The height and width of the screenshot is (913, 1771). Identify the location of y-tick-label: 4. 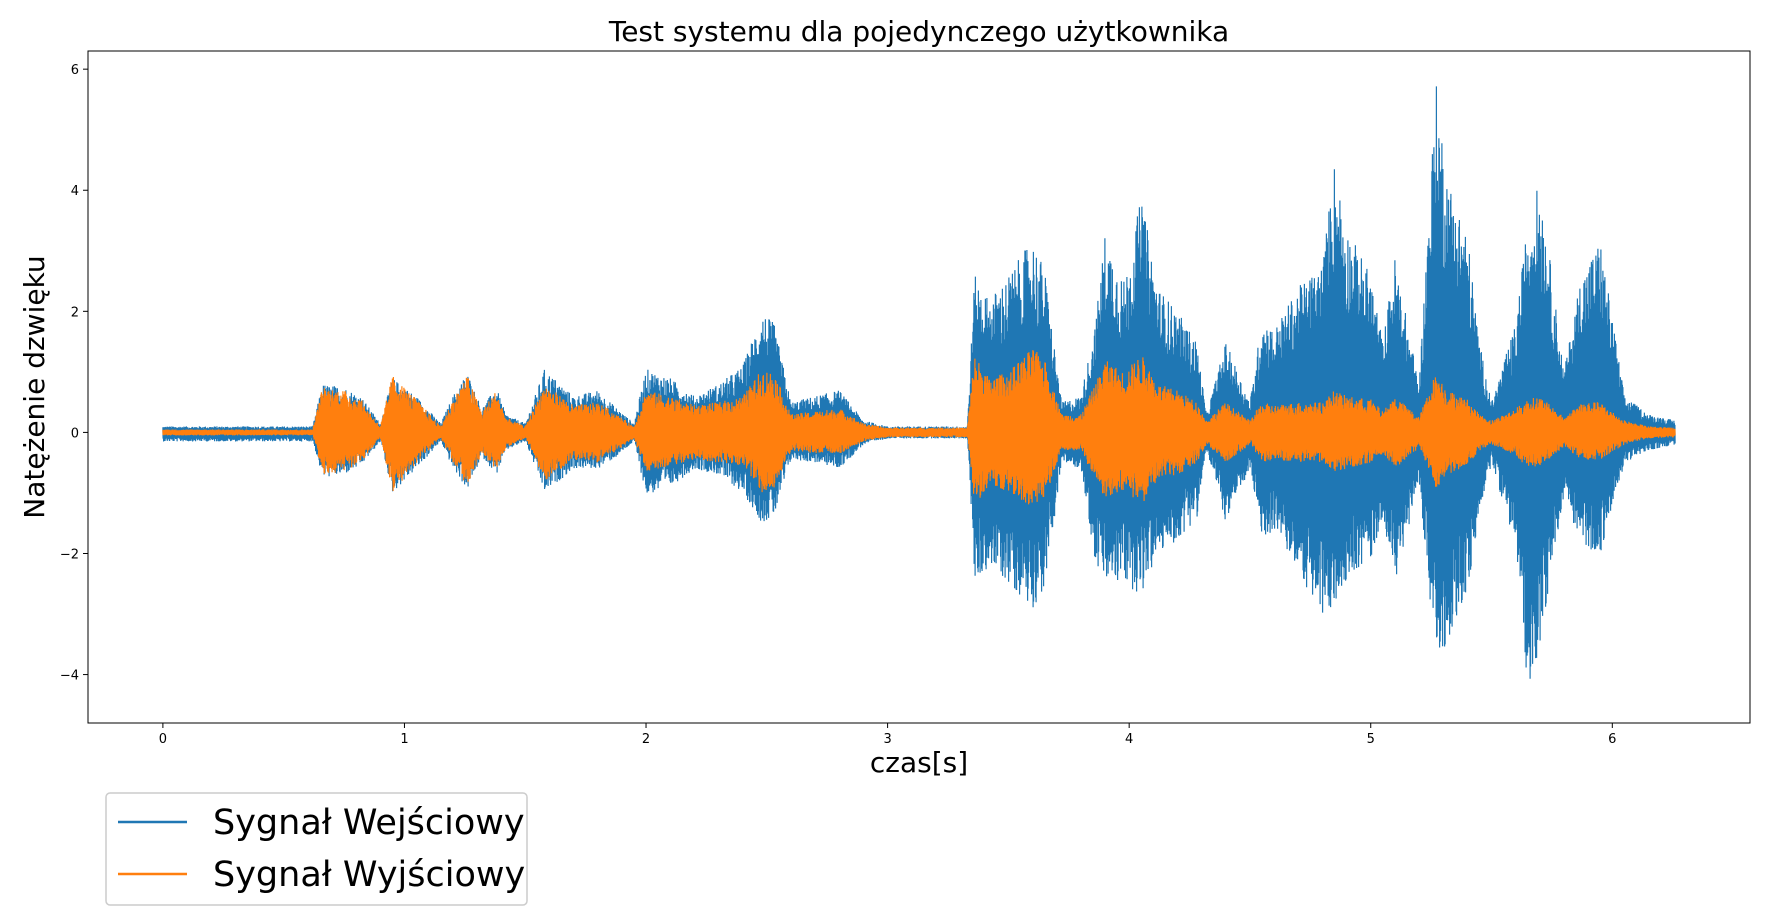
(75, 191).